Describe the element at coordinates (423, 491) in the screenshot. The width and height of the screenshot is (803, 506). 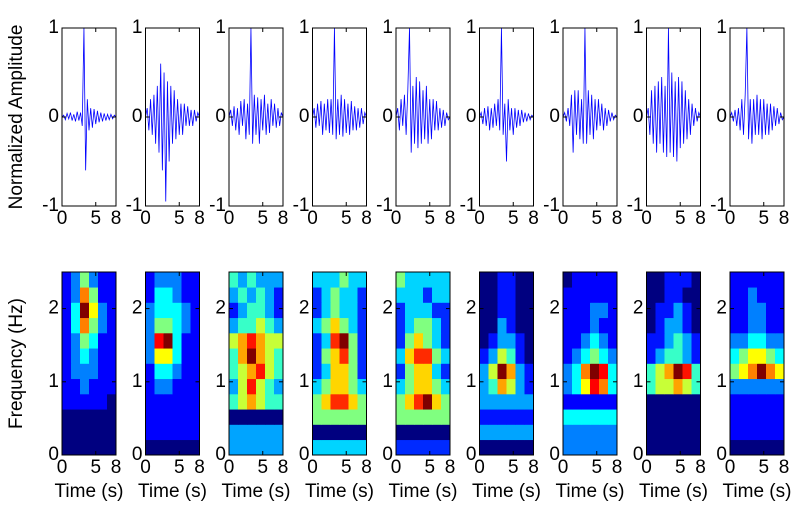
I see `x-axis-label: Time (s)` at that location.